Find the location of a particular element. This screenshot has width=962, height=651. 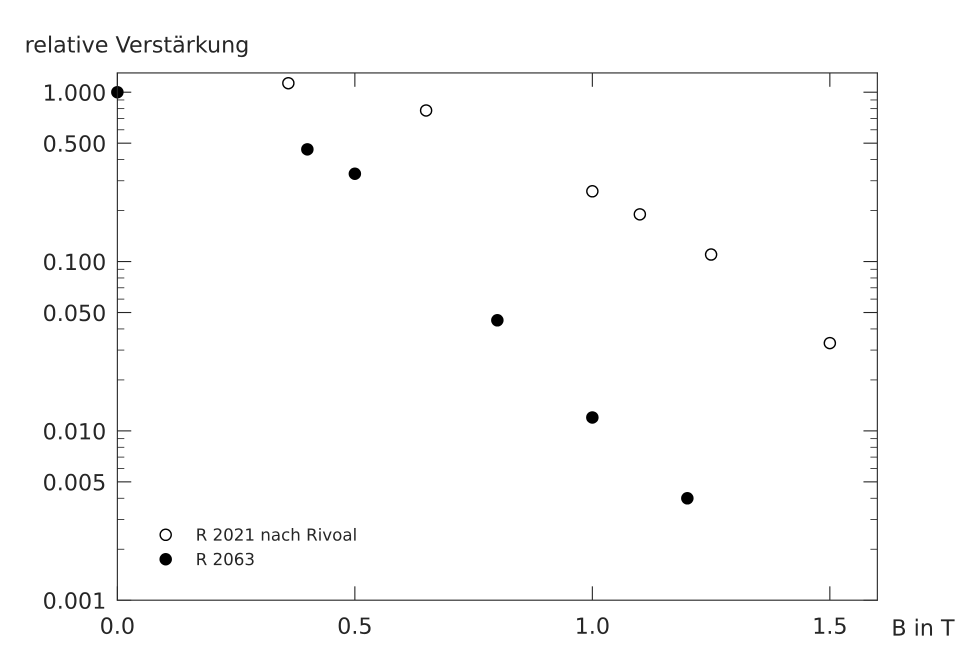

y-tick-label: 0.005 is located at coordinates (74, 482).